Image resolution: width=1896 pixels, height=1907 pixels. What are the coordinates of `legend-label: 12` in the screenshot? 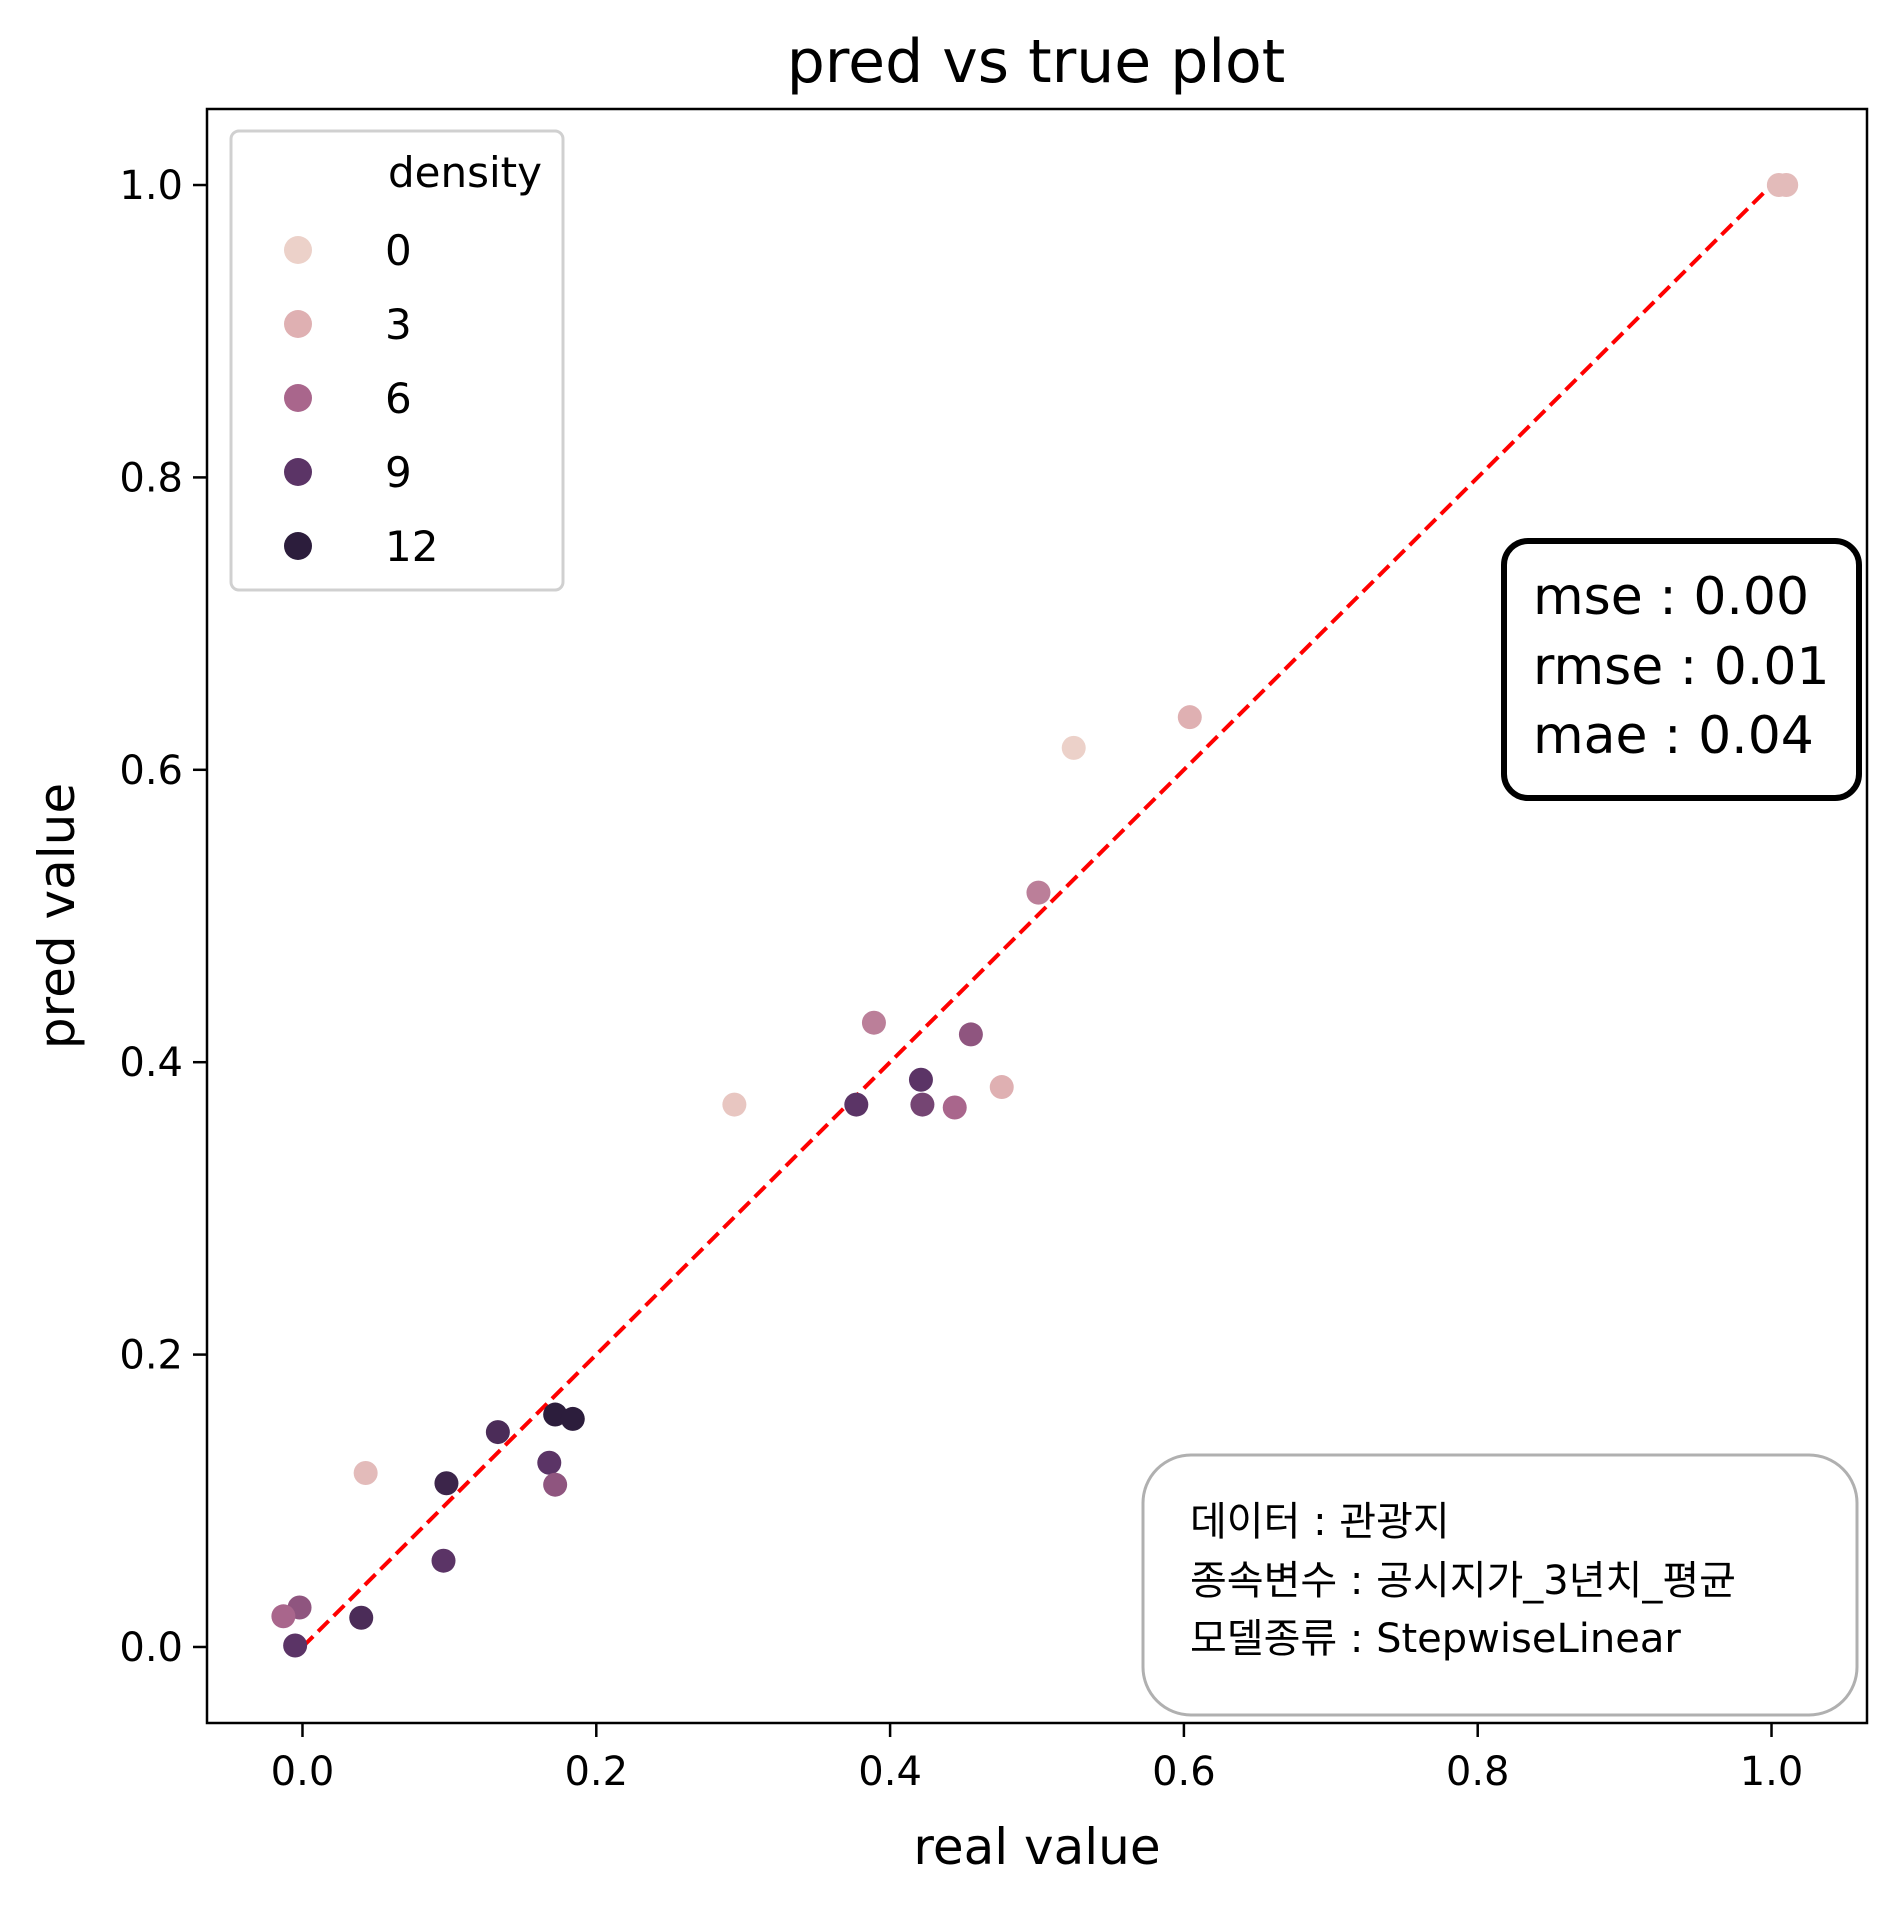 It's located at (411, 546).